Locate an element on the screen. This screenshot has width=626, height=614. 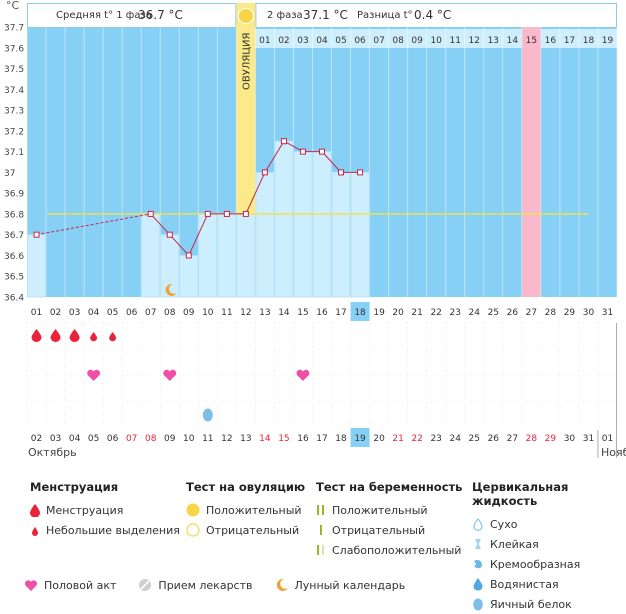
cycle-day-label: 14 is located at coordinates (284, 313).